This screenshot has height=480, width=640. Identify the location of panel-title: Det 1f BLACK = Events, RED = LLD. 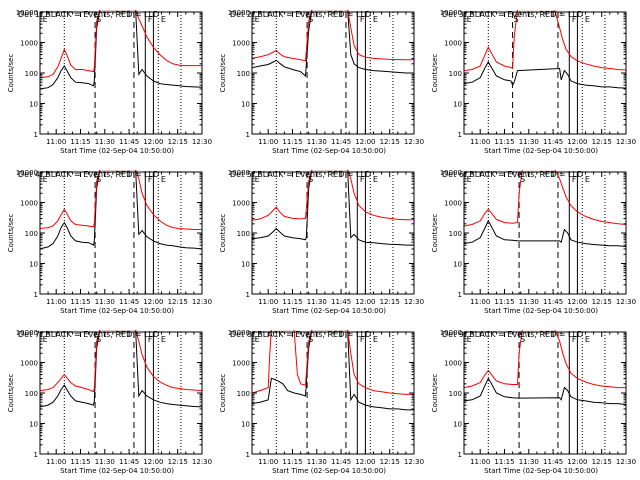
(88, 14).